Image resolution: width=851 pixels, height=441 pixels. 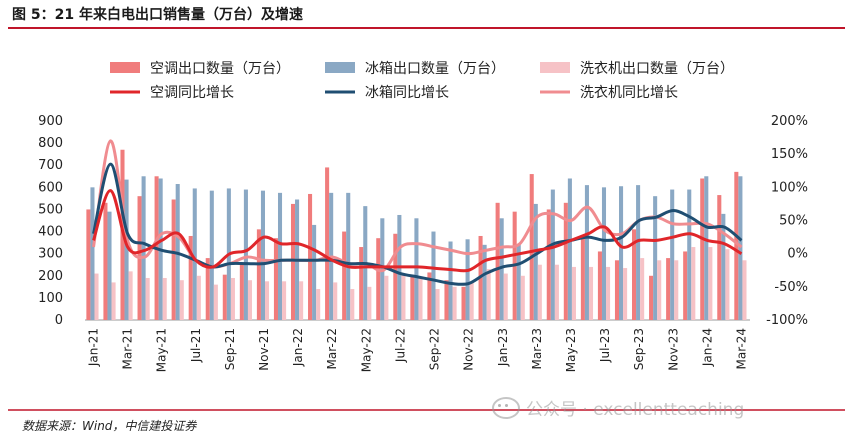 I want to click on left-axis-tick-label: 600, so click(x=50, y=187).